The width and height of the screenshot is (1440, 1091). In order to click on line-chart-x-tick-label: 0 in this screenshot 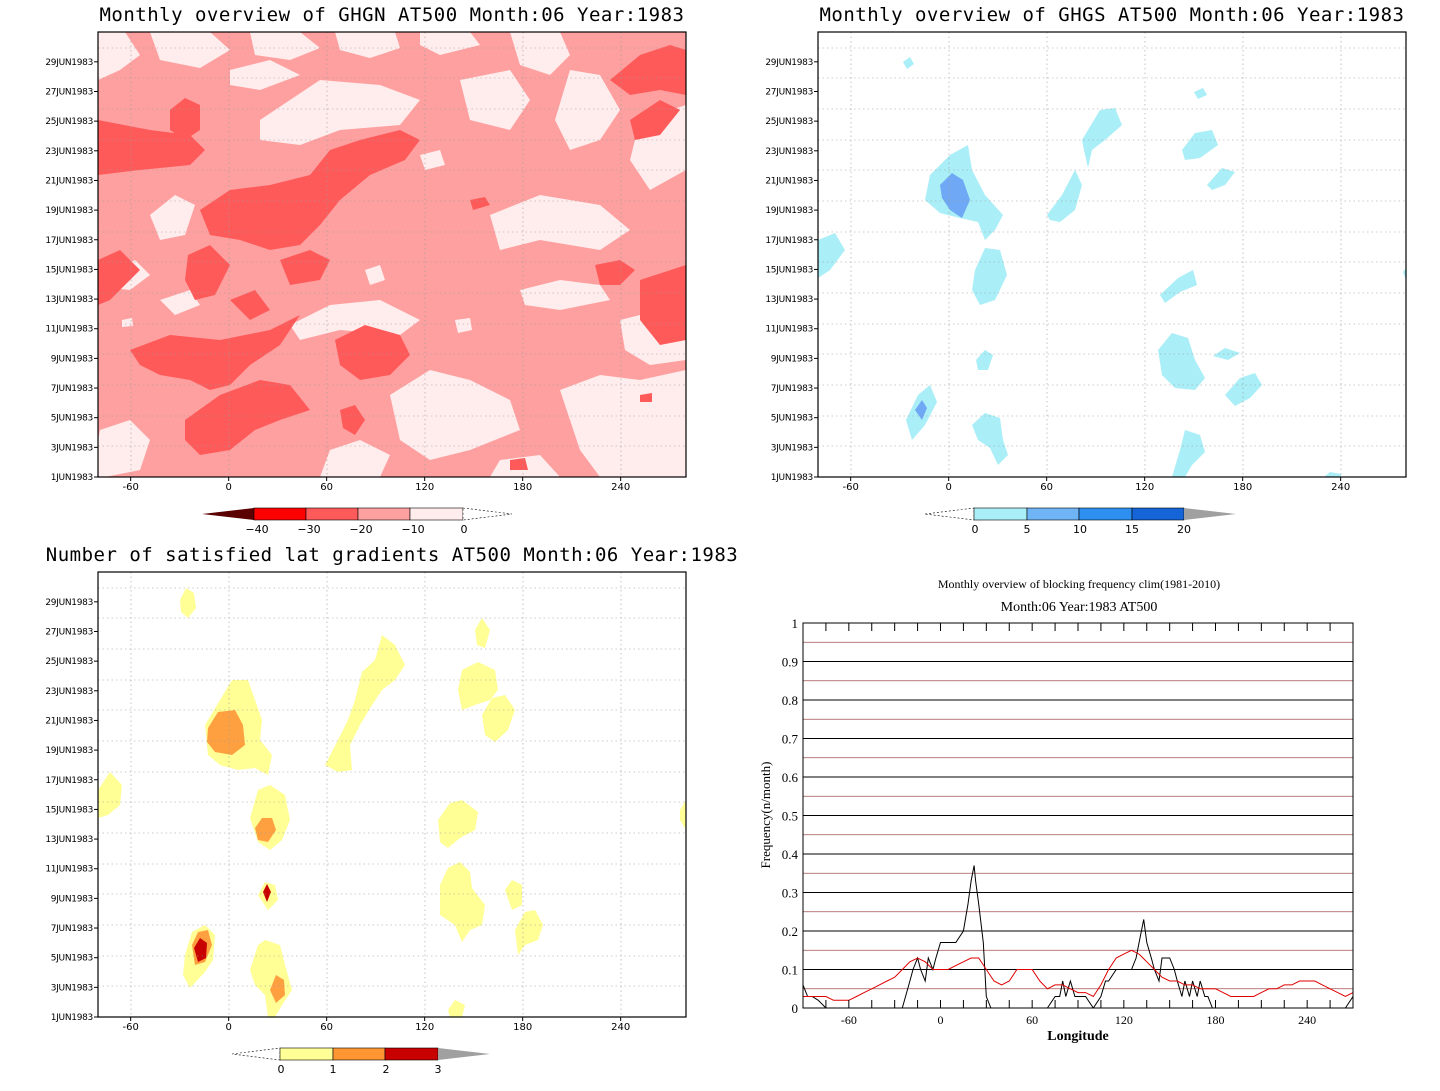, I will do `click(941, 1020)`.